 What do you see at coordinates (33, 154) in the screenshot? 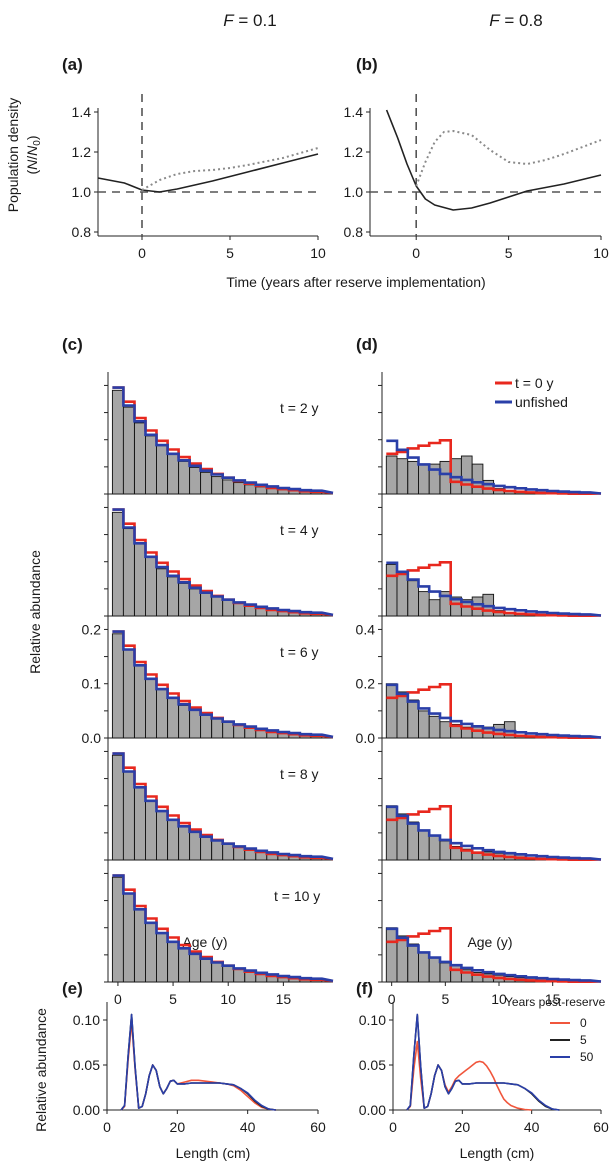
I see `ylabel-a-sub: (N/N0)` at bounding box center [33, 154].